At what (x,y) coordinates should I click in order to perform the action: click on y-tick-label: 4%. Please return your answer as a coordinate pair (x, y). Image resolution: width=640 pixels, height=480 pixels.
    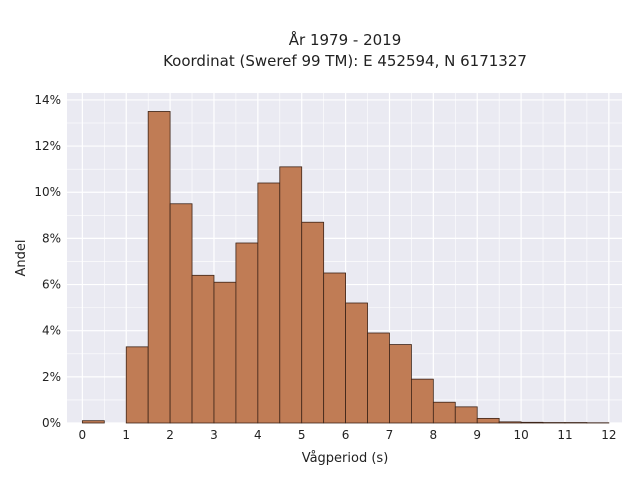
    Looking at the image, I should click on (51, 331).